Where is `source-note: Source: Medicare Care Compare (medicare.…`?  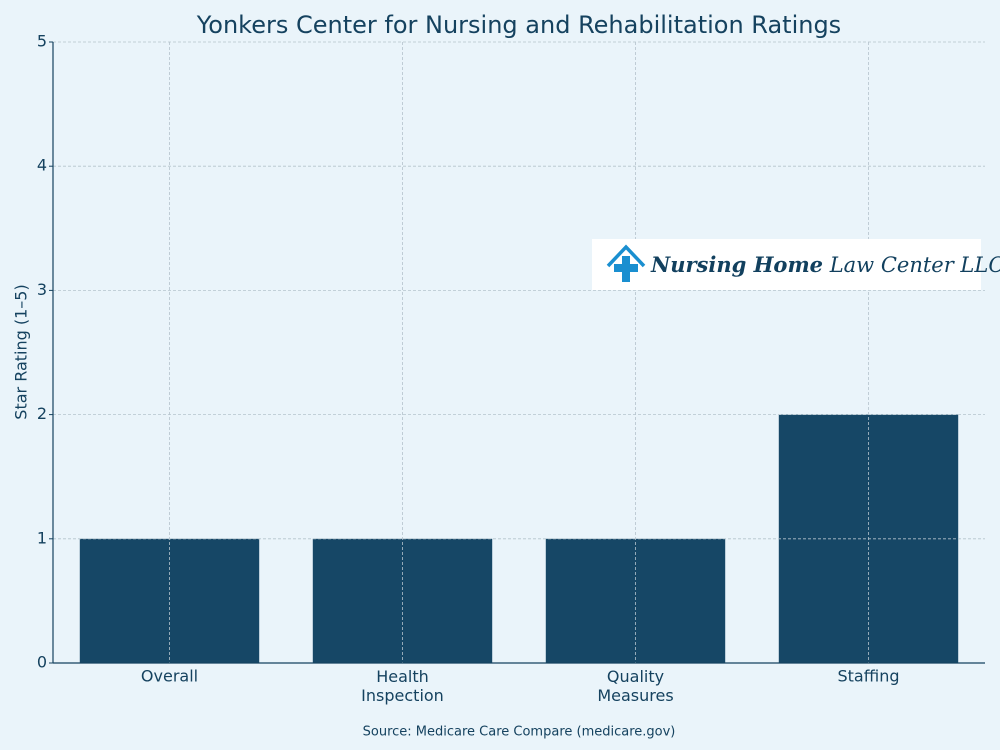
source-note: Source: Medicare Care Compare (medicare.… is located at coordinates (519, 732).